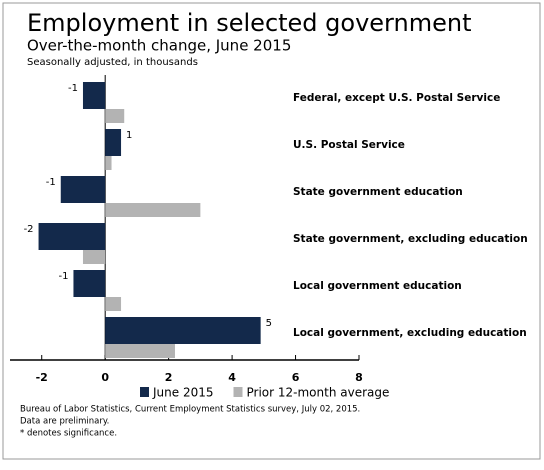 The image size is (544, 470). I want to click on category-label: Local government, excluding education, so click(410, 333).